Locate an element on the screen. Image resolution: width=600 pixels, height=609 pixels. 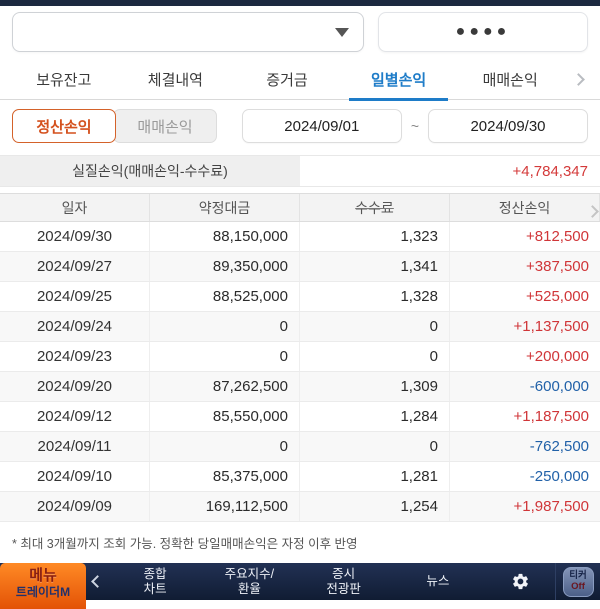
cell-date: 2024/09/23 is located at coordinates (75, 356).